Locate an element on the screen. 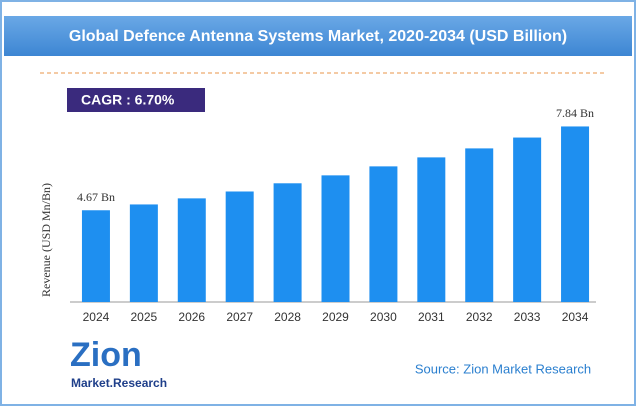 This screenshot has width=636, height=406. x-tick-label: 2025 is located at coordinates (144, 317).